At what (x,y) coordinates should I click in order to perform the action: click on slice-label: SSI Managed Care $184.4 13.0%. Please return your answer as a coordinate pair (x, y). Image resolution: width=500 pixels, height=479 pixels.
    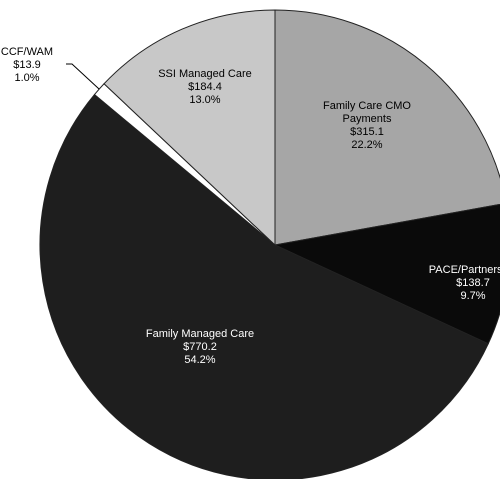
    Looking at the image, I should click on (205, 87).